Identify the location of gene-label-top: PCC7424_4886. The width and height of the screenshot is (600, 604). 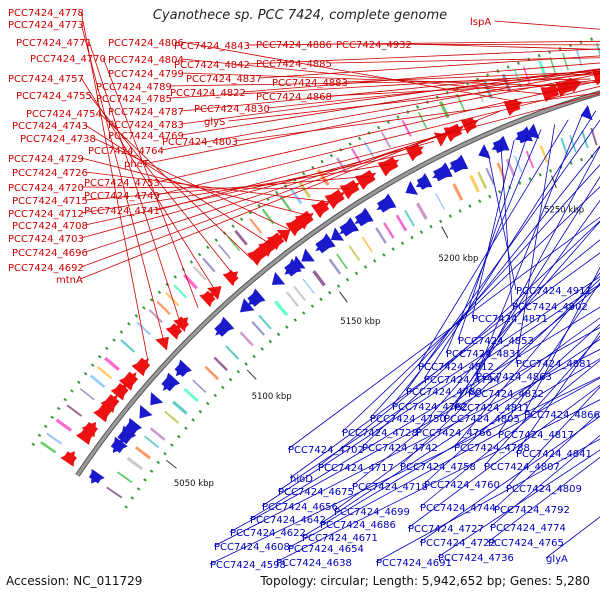
(294, 45).